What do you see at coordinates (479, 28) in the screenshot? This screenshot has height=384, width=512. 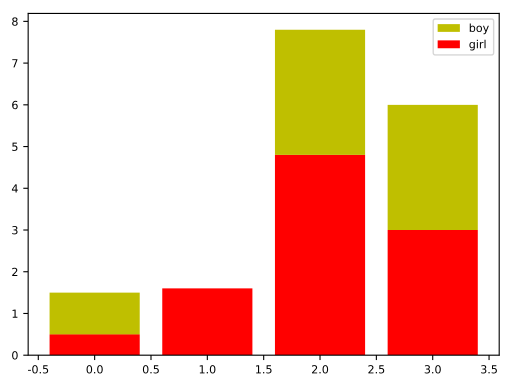 I see `legend-label: boy` at bounding box center [479, 28].